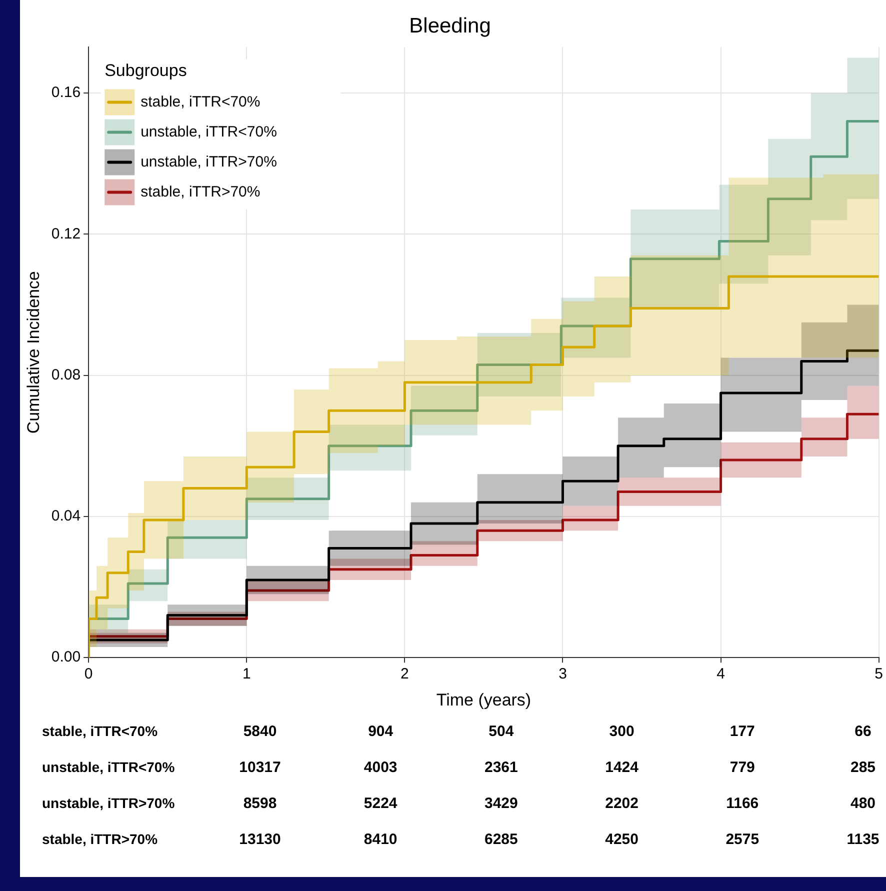 The image size is (886, 891). What do you see at coordinates (622, 839) in the screenshot?
I see `text: 4250` at bounding box center [622, 839].